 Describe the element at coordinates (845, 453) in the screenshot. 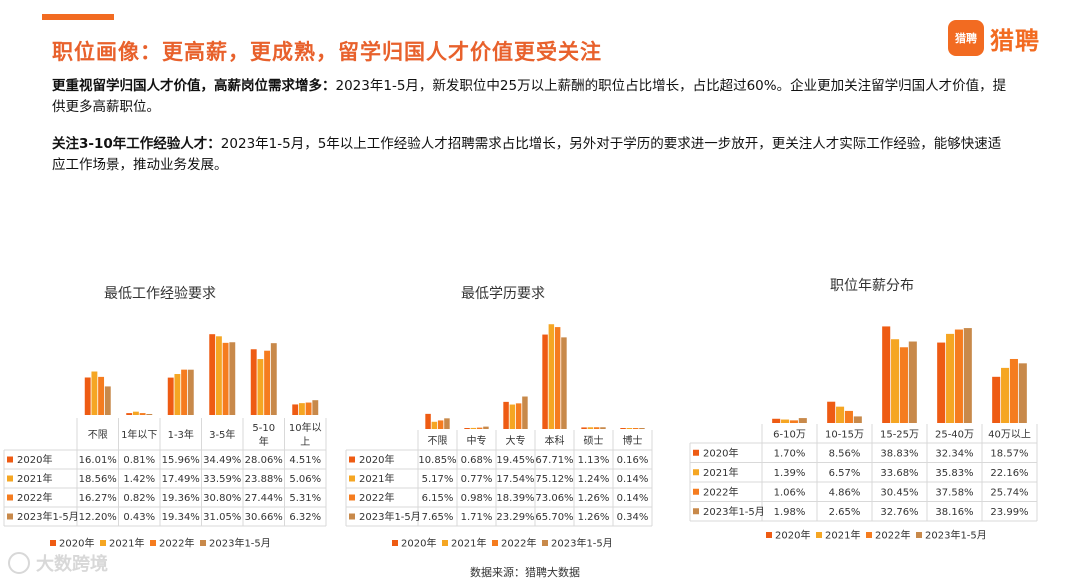

I see `data-label: 8.56%` at that location.